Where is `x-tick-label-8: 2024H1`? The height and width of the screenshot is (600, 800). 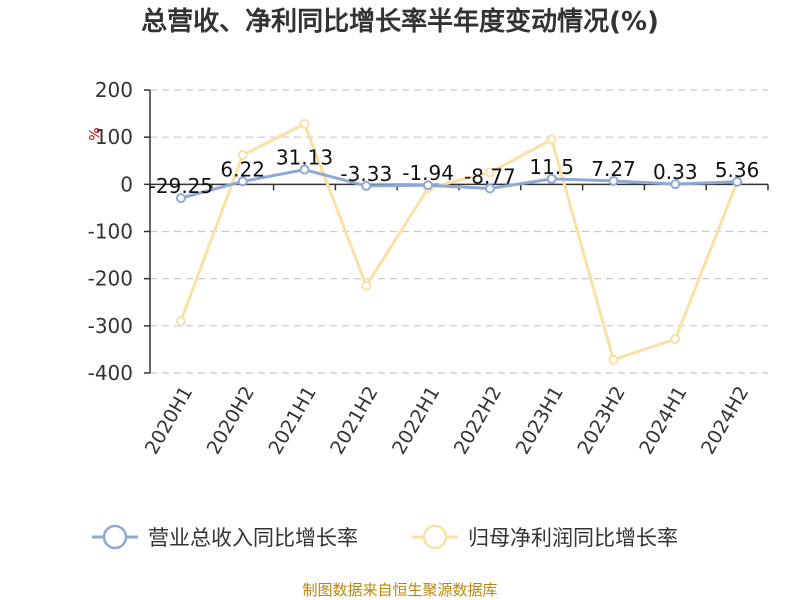 x-tick-label-8: 2024H1 is located at coordinates (663, 421).